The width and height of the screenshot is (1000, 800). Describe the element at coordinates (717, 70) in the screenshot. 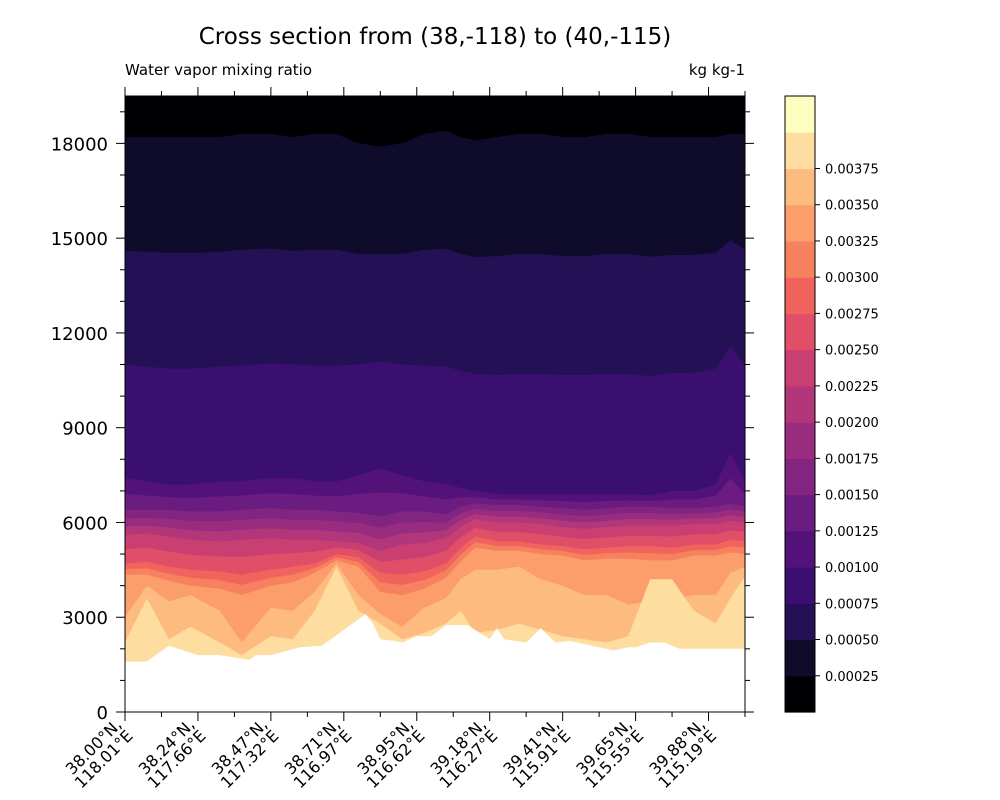

I see `right-subtitle: kg kg-1` at that location.